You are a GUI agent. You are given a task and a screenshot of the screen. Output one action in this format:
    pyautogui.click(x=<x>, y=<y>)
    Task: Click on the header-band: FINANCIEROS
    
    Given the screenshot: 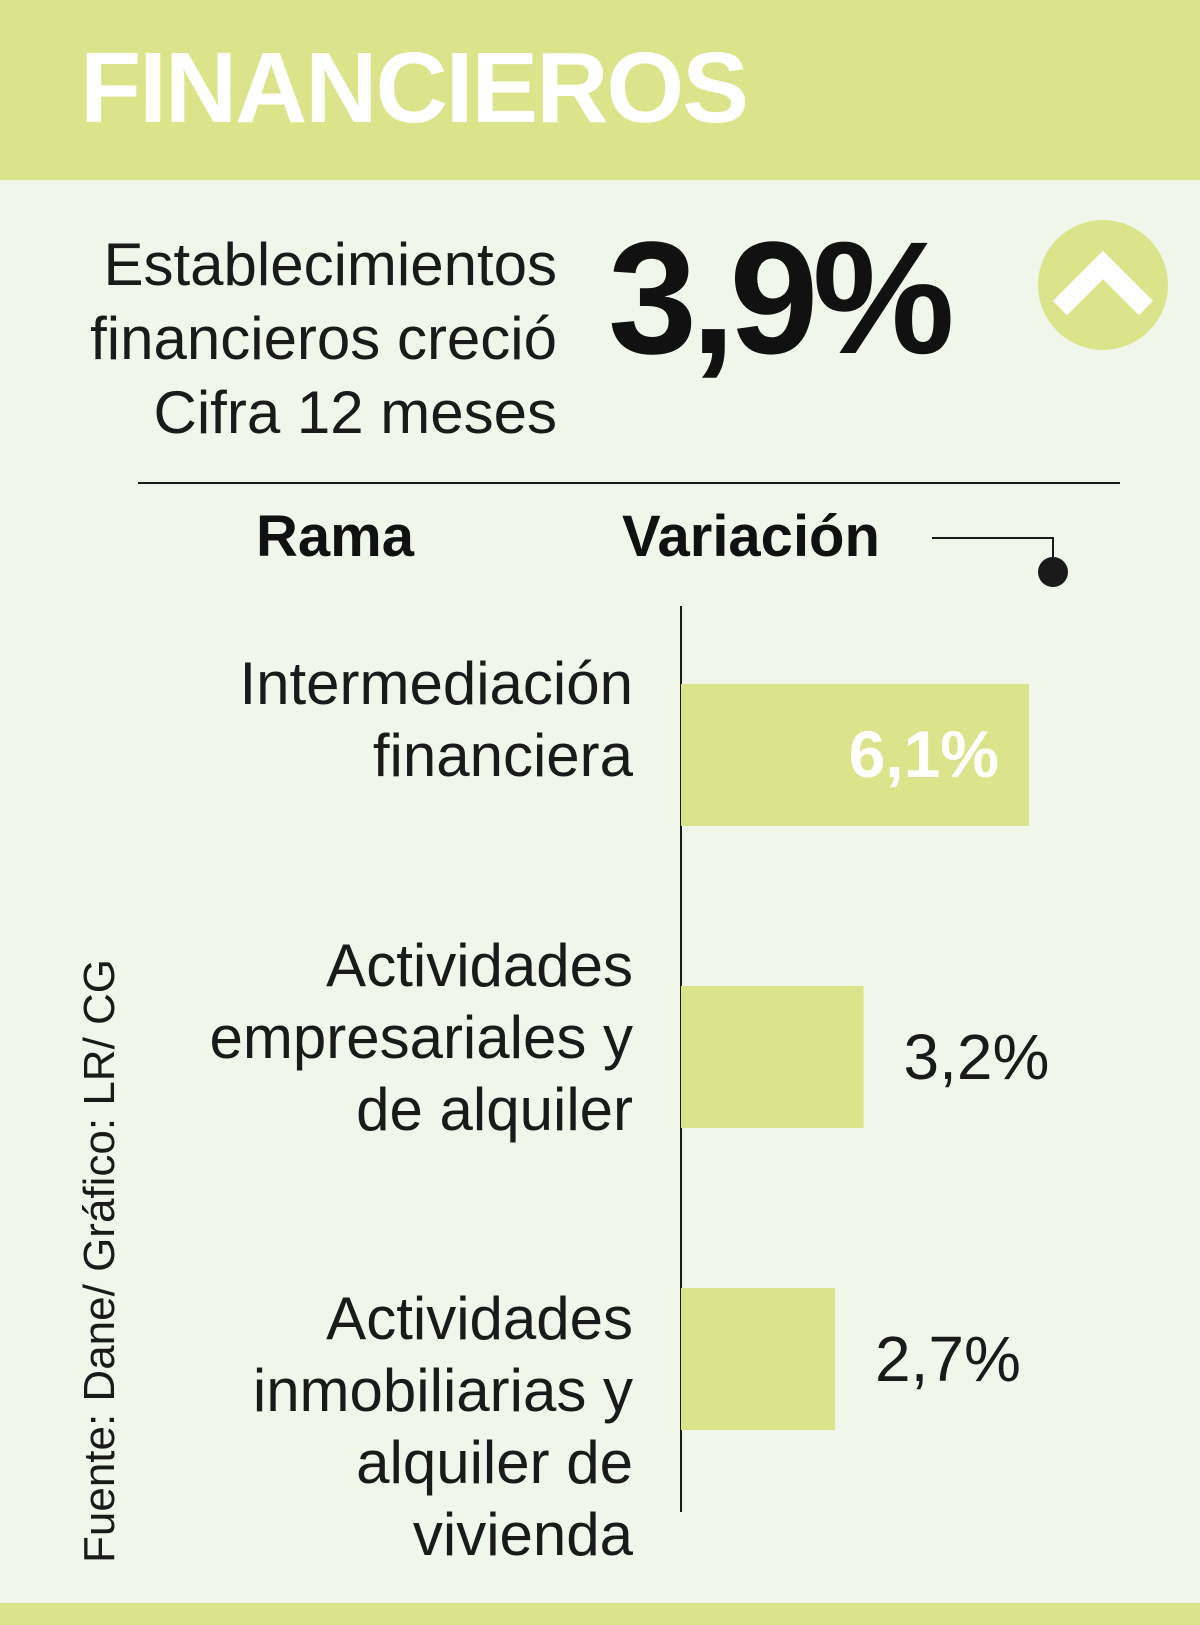 What is the action you would take?
    pyautogui.click(x=600, y=90)
    